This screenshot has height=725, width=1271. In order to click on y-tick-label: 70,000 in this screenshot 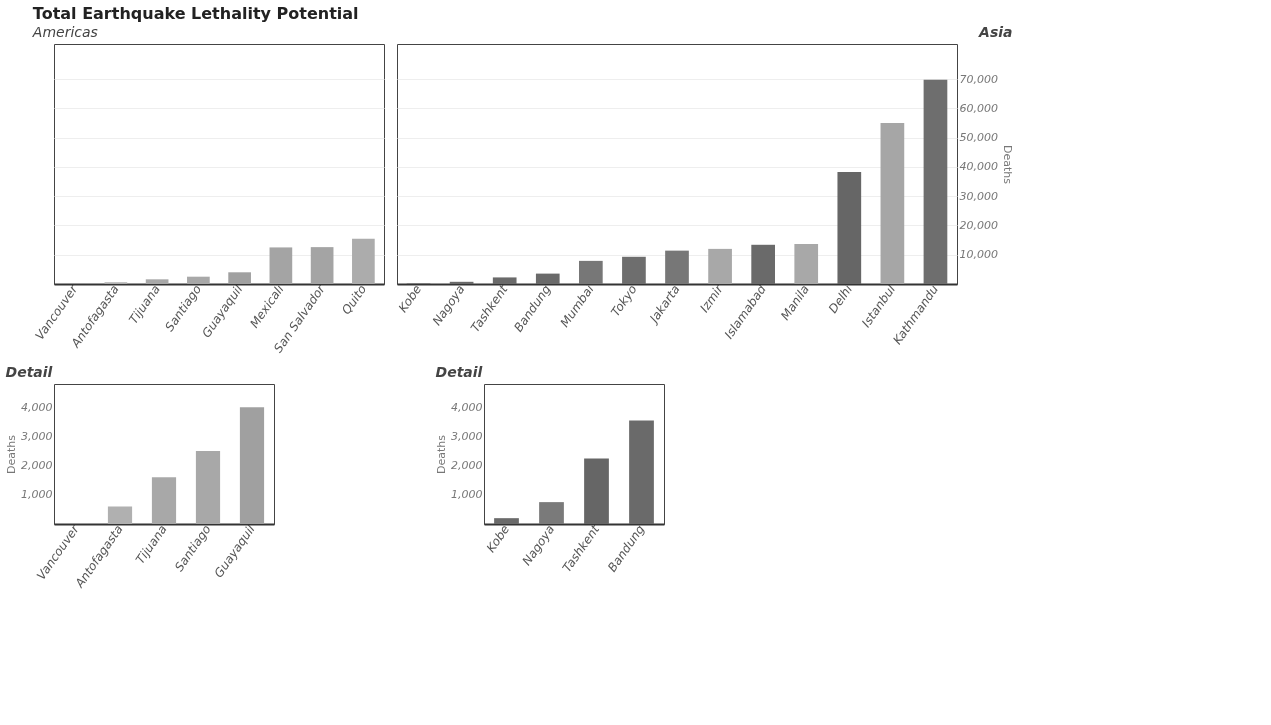, I will do `click(978, 79)`.